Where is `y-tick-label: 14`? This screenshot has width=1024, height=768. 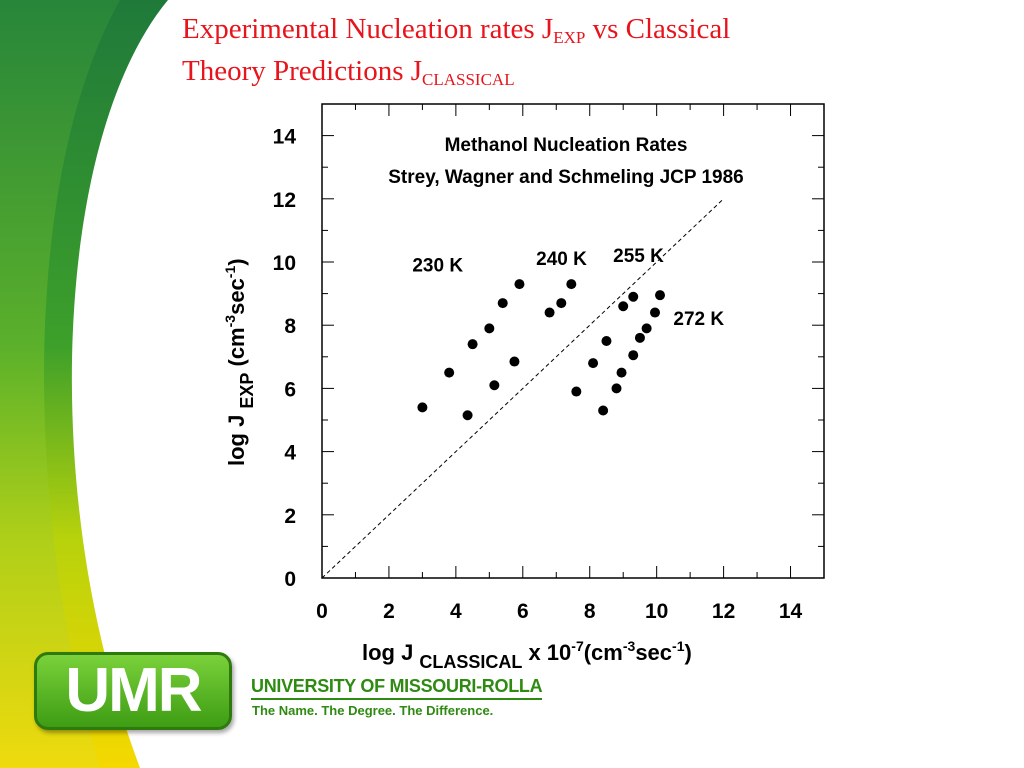
y-tick-label: 14 is located at coordinates (285, 137).